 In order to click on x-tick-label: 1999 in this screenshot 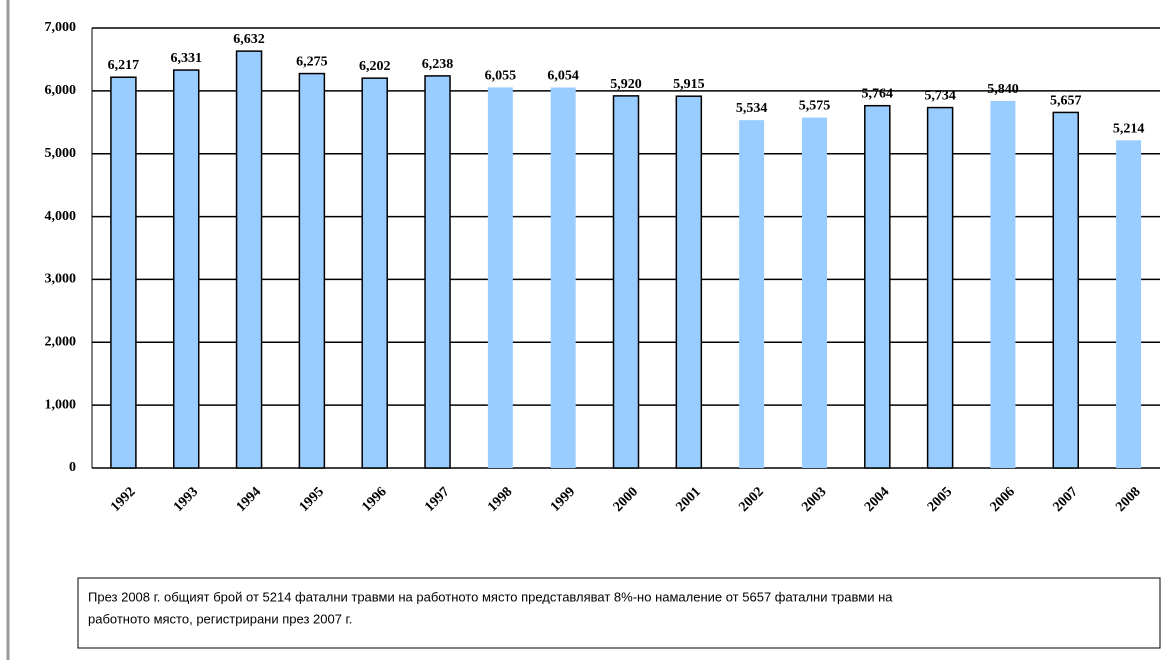, I will do `click(563, 499)`.